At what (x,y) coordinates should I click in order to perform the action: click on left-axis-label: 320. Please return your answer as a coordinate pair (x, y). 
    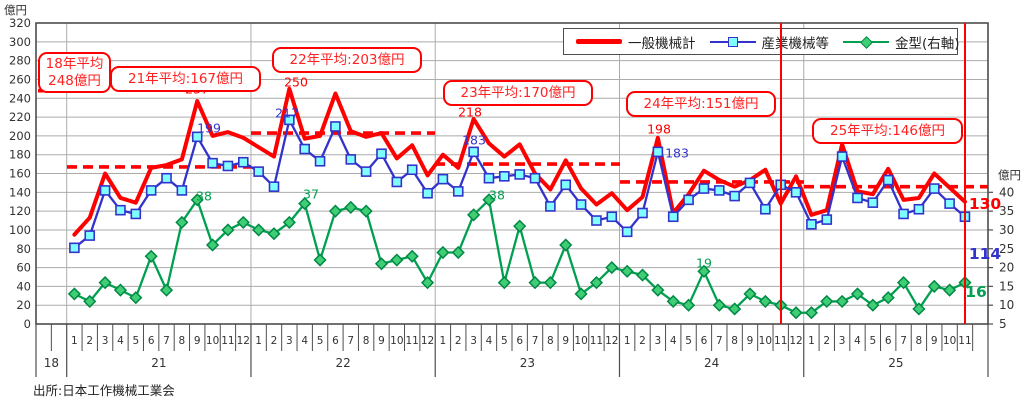
    Looking at the image, I should click on (20, 23).